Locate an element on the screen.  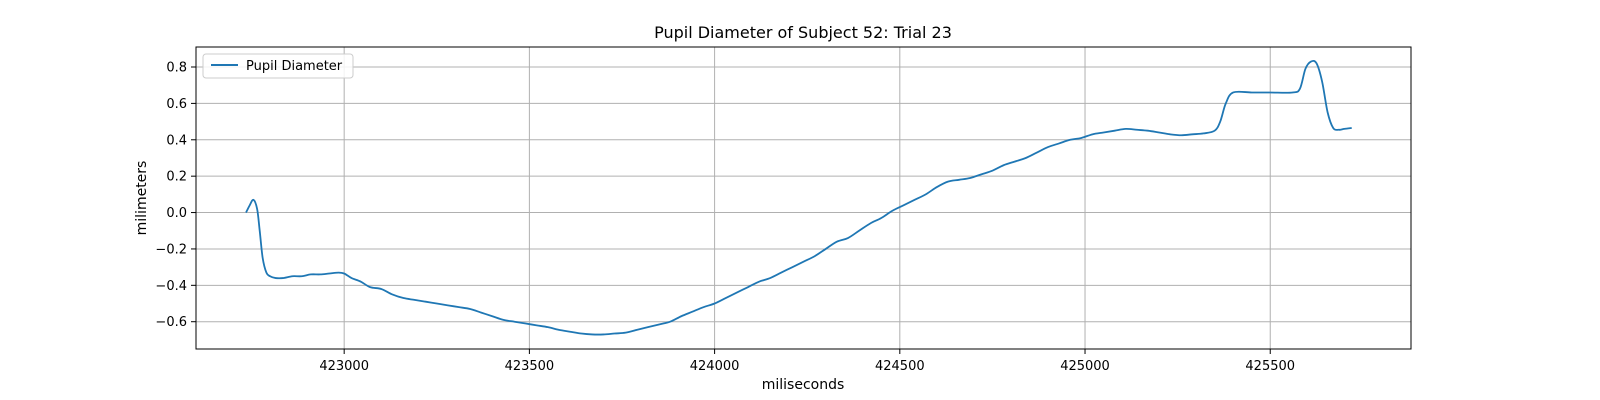
x-tick-label: 424500 is located at coordinates (900, 366).